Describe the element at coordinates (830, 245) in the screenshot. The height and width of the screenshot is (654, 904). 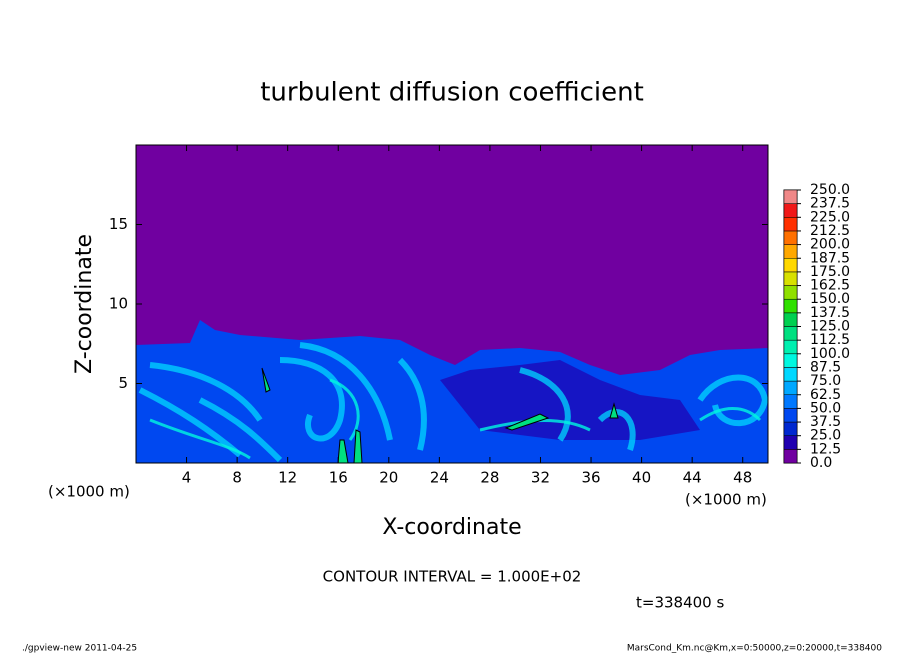
I see `colorbar-label: 200.0` at that location.